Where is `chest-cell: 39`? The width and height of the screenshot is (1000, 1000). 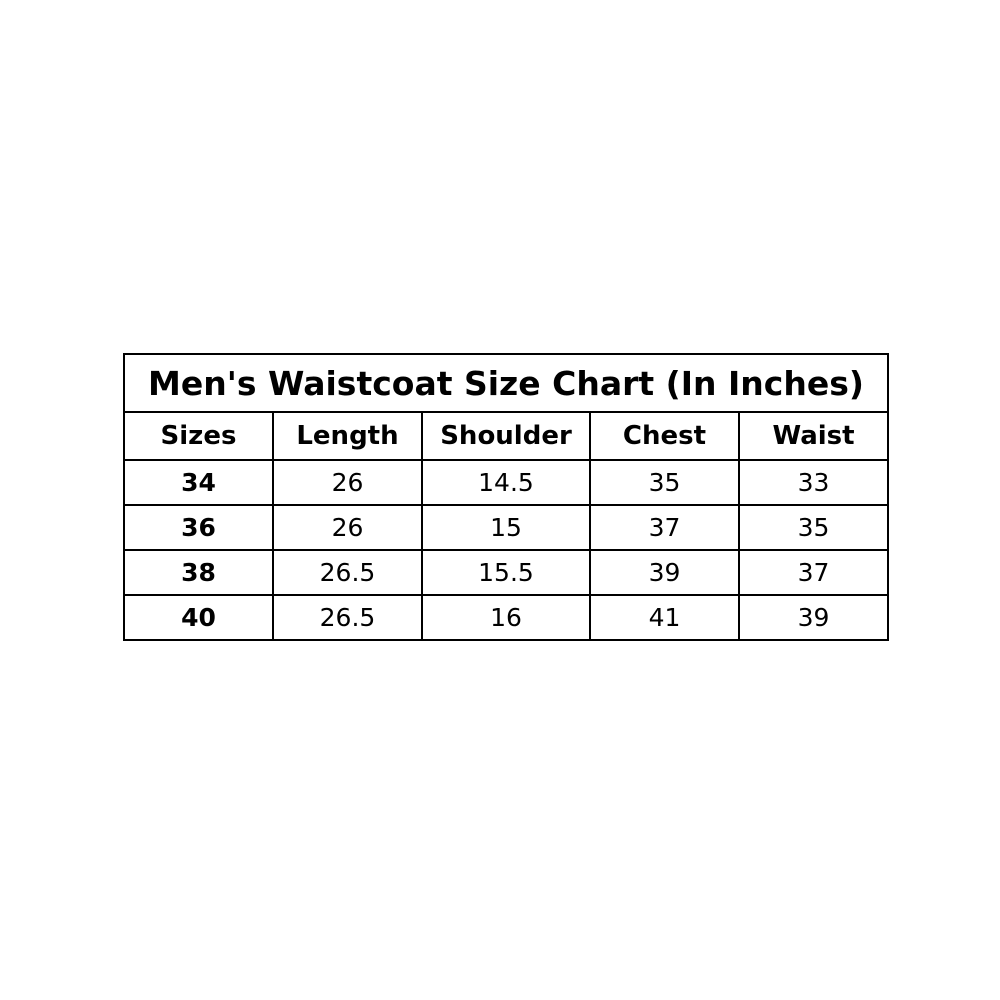 chest-cell: 39 is located at coordinates (664, 572).